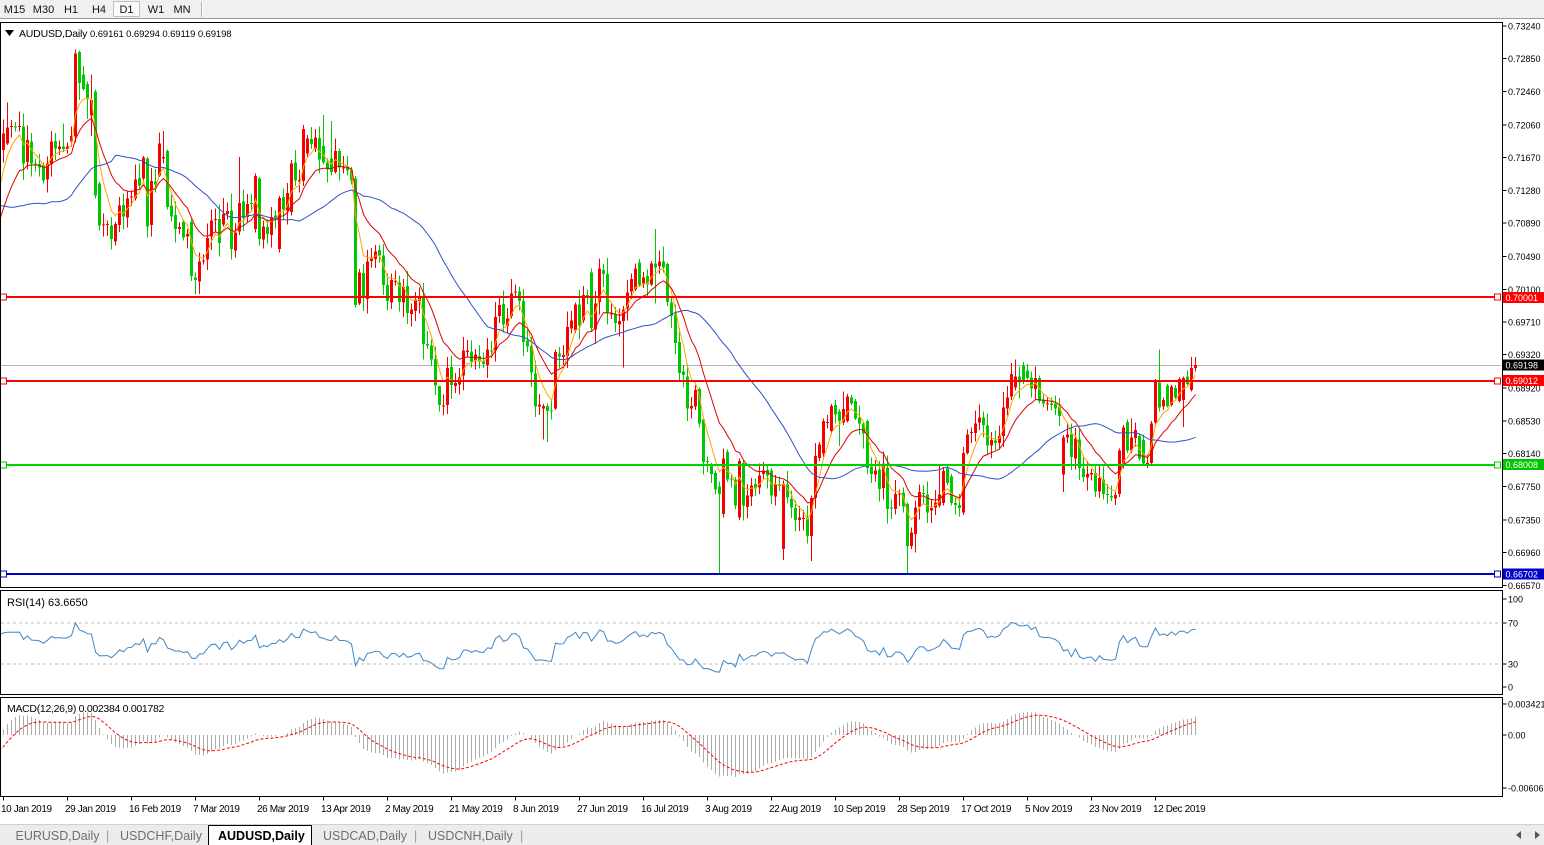  Describe the element at coordinates (1526, 705) in the screenshot. I see `svg-text: 0.003421` at that location.